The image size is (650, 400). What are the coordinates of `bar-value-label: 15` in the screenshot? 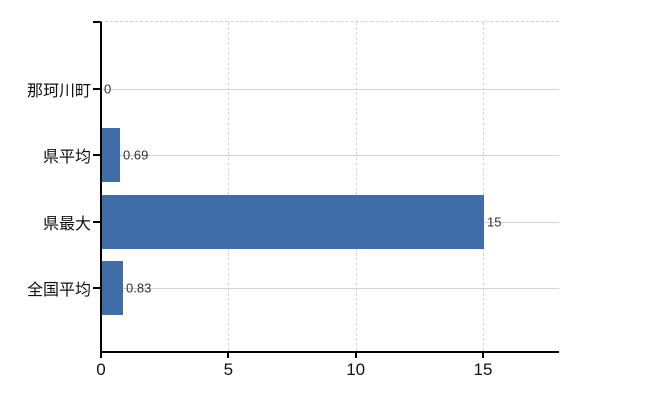 It's located at (494, 221).